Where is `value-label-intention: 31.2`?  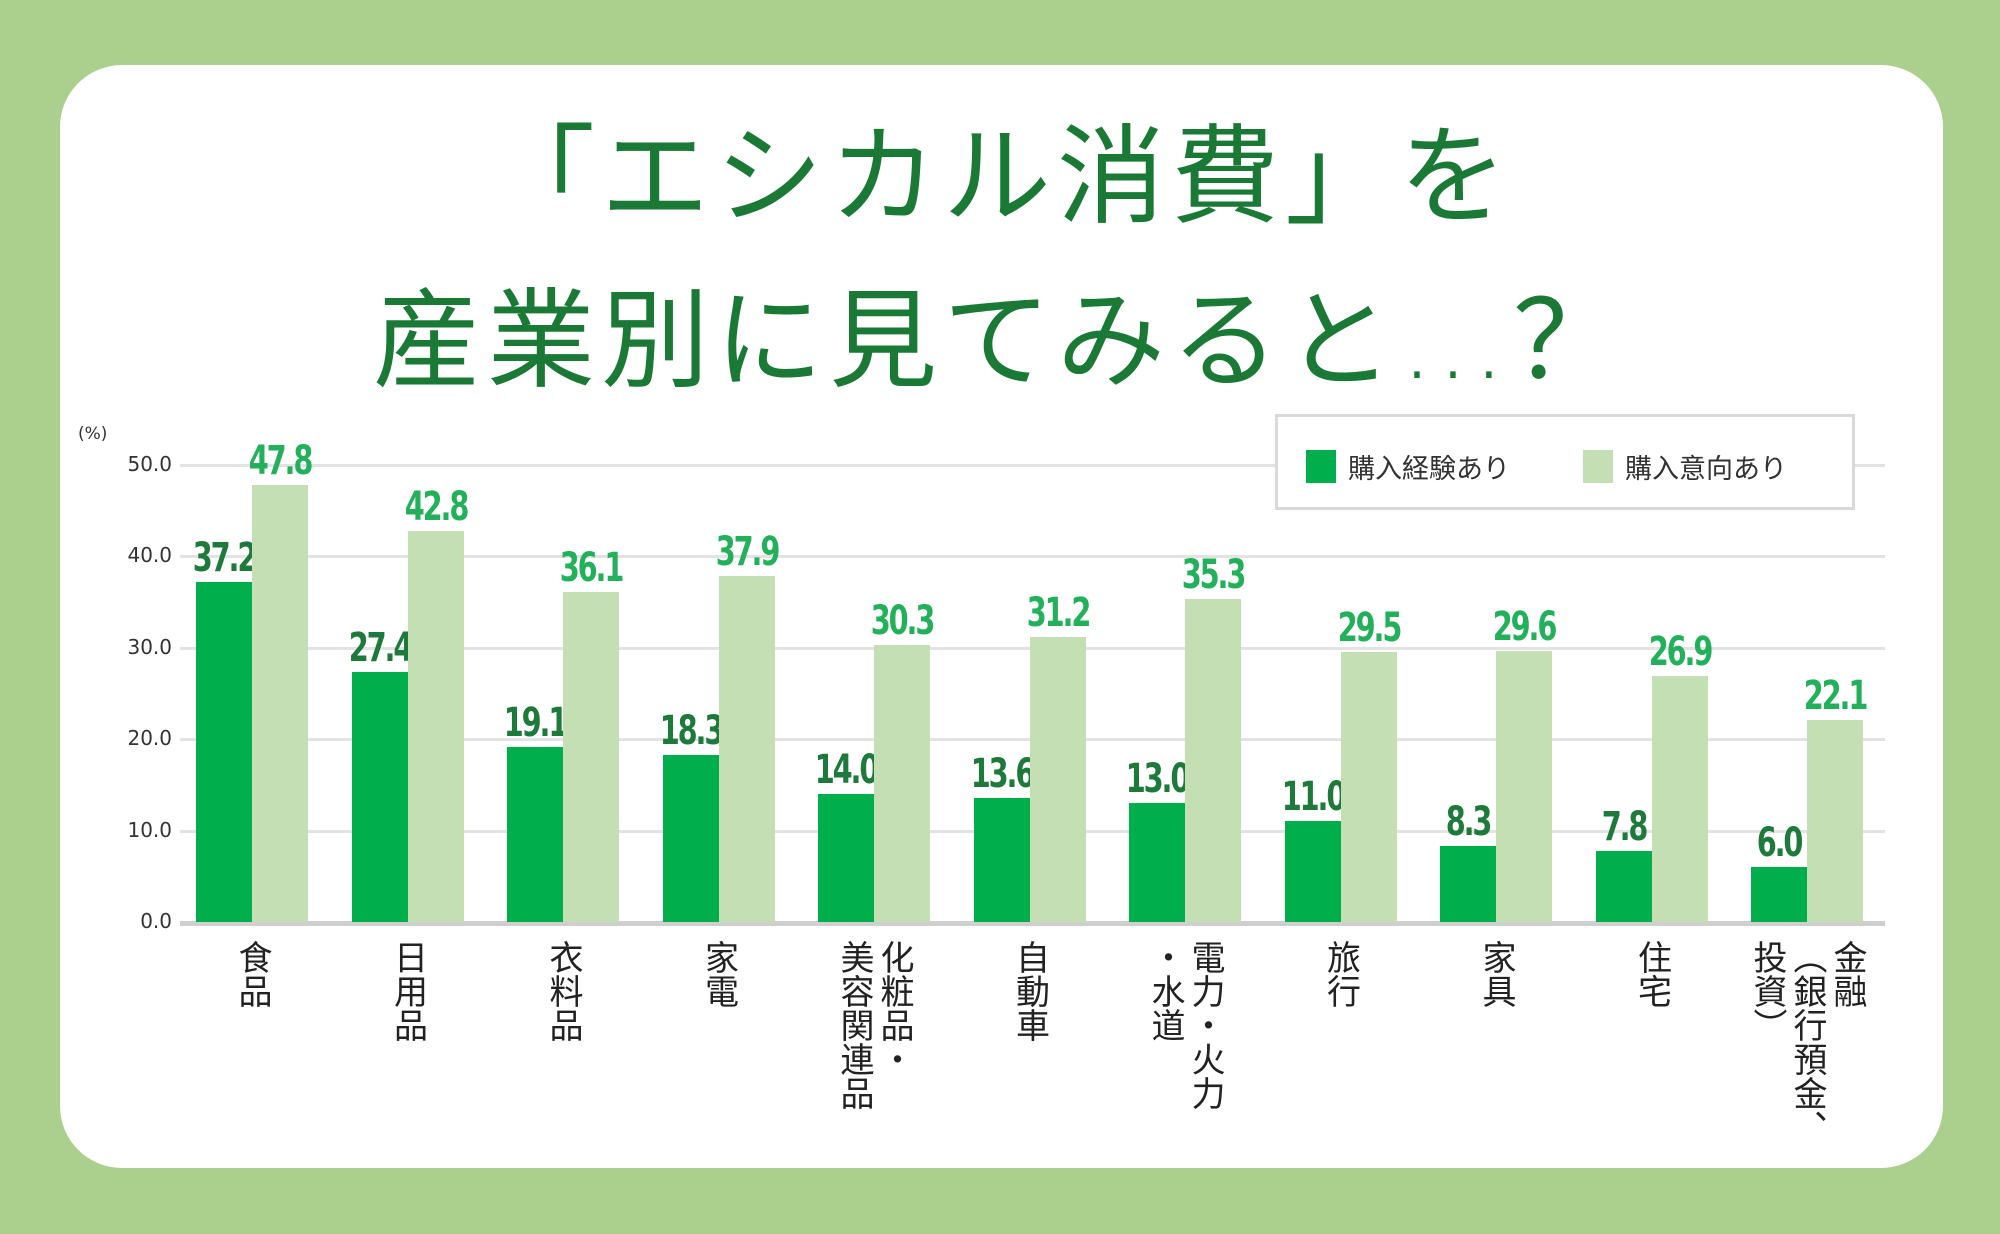
value-label-intention: 31.2 is located at coordinates (1058, 612).